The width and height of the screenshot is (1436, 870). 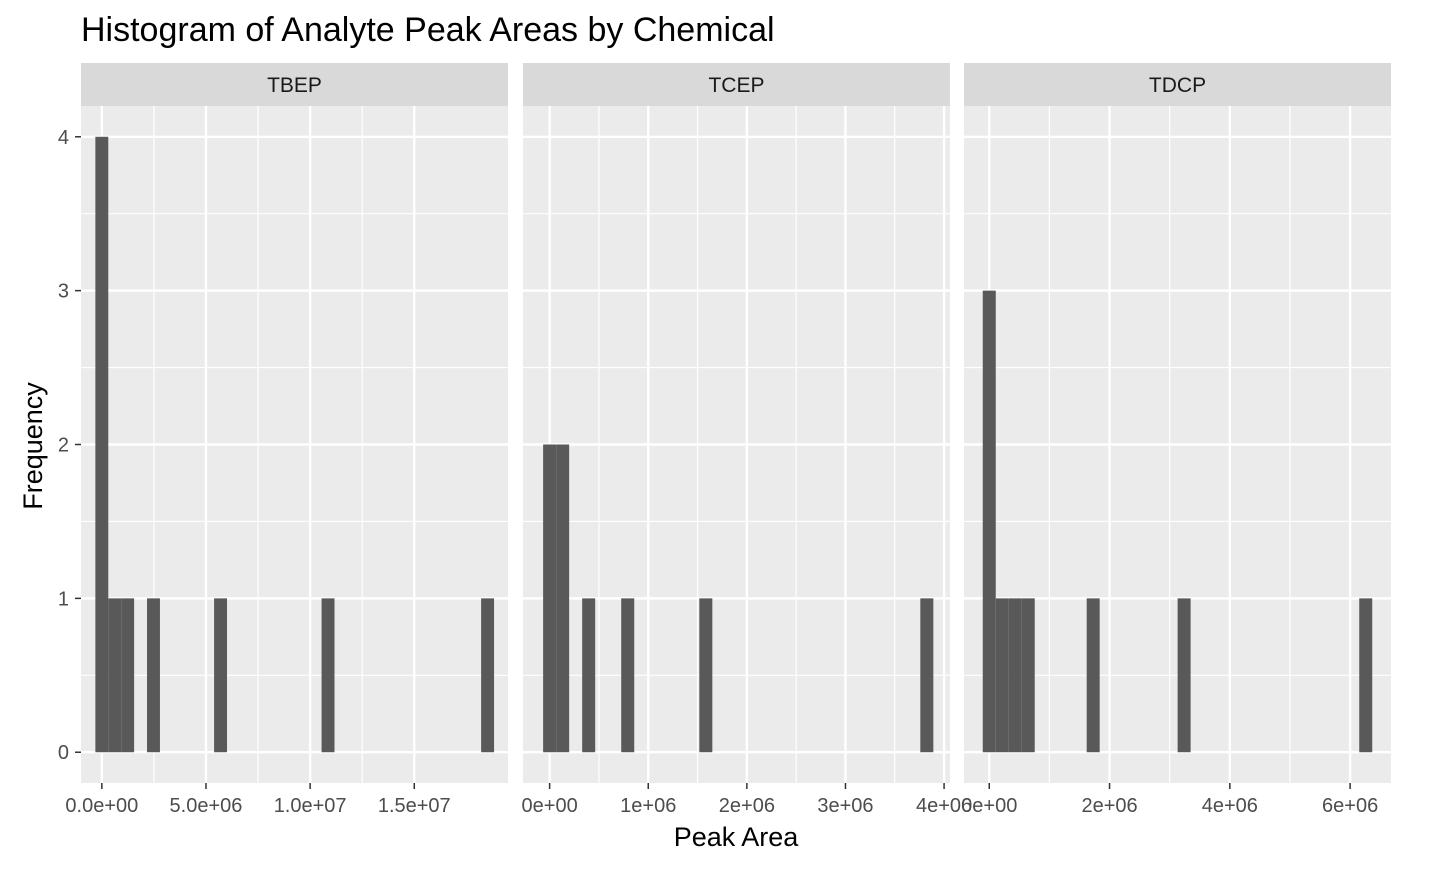 I want to click on x-tick-label: 3e+06, so click(x=845, y=806).